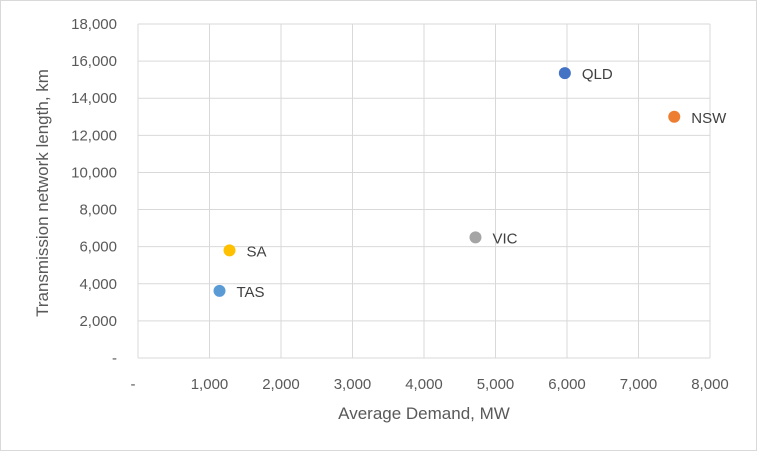  I want to click on data-label-nsw: NSW, so click(709, 118).